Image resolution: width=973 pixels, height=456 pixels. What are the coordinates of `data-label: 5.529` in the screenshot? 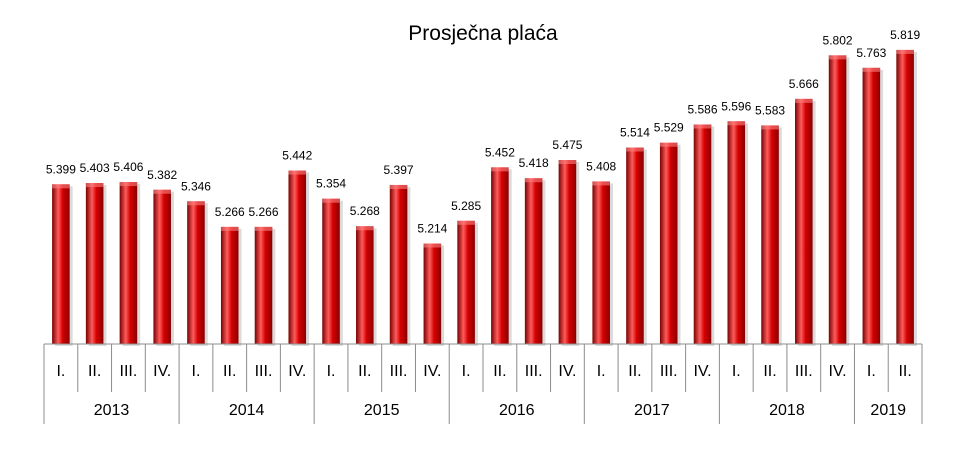 It's located at (669, 128).